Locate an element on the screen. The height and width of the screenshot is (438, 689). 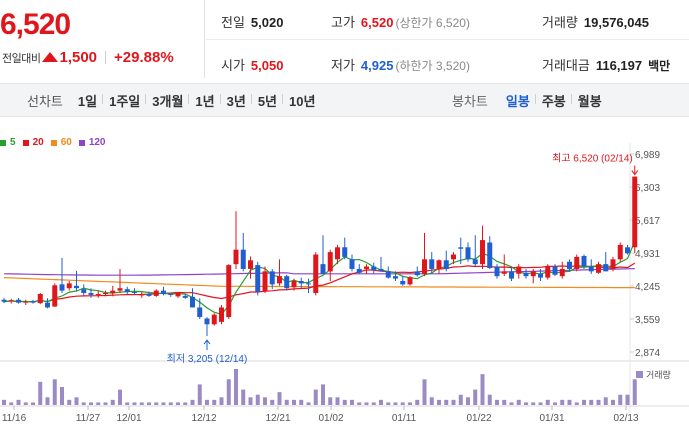
period-5y: 5년 is located at coordinates (266, 100).